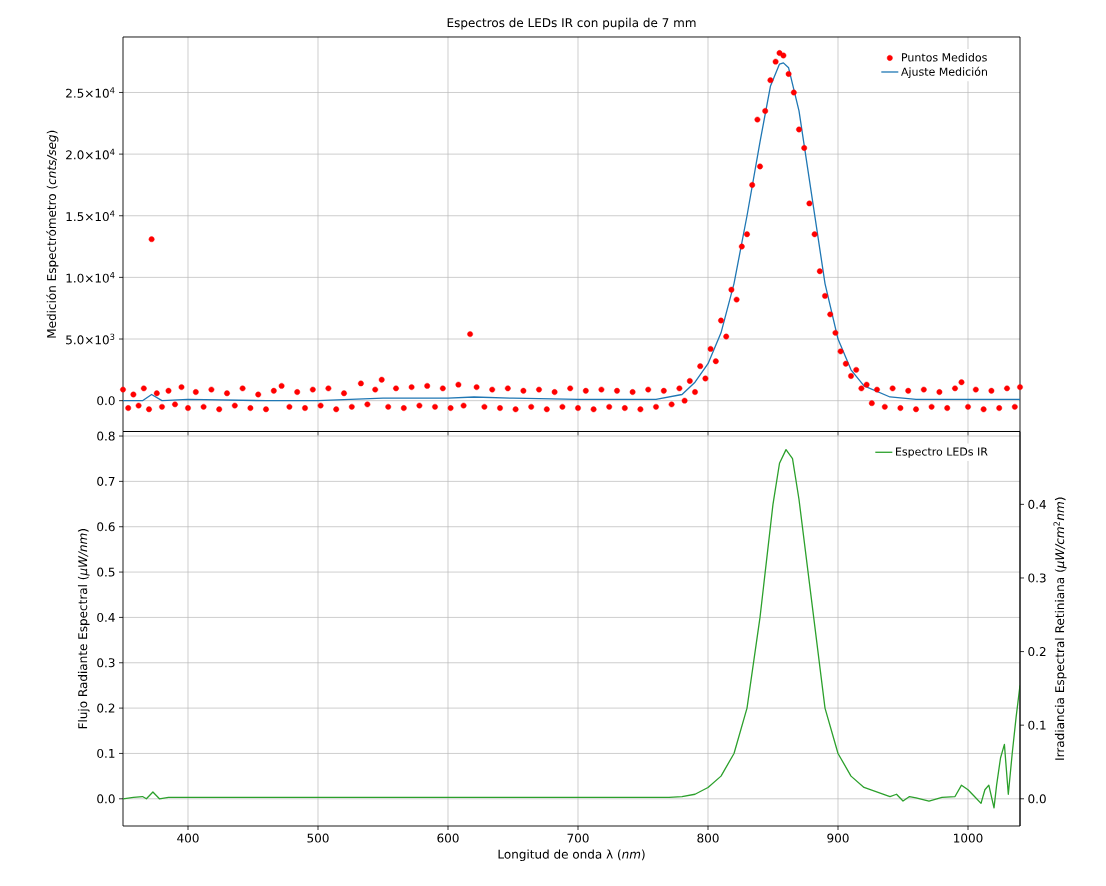 The height and width of the screenshot is (886, 1106). I want to click on x-tick-label: 800, so click(708, 838).